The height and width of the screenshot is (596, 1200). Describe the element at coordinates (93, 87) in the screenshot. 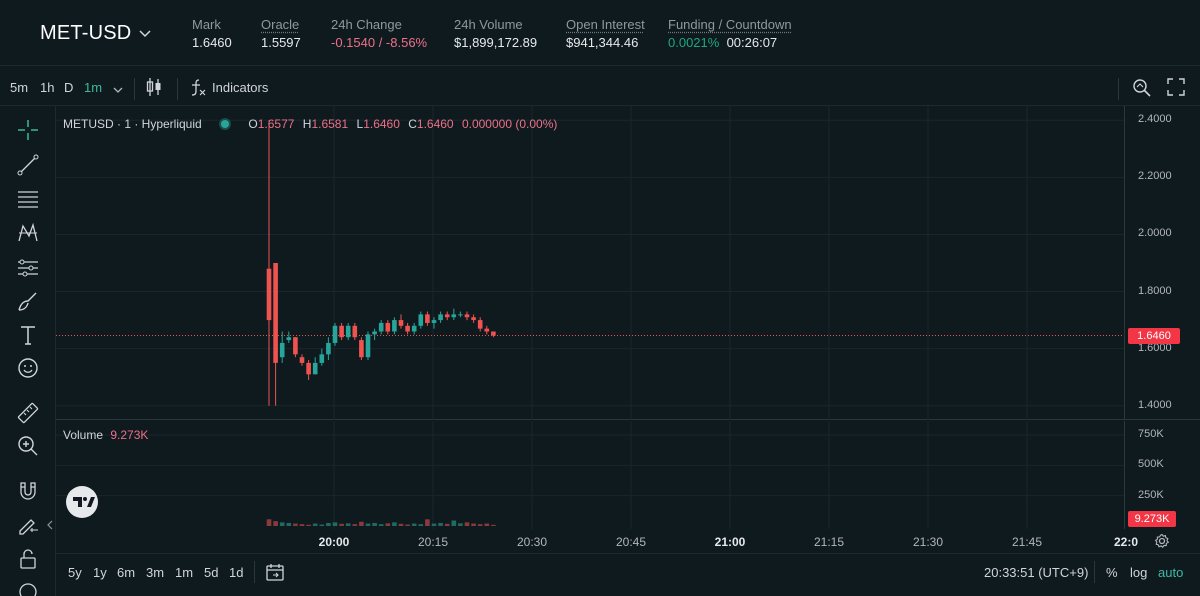

I see `timeframe-1m: 1m` at that location.